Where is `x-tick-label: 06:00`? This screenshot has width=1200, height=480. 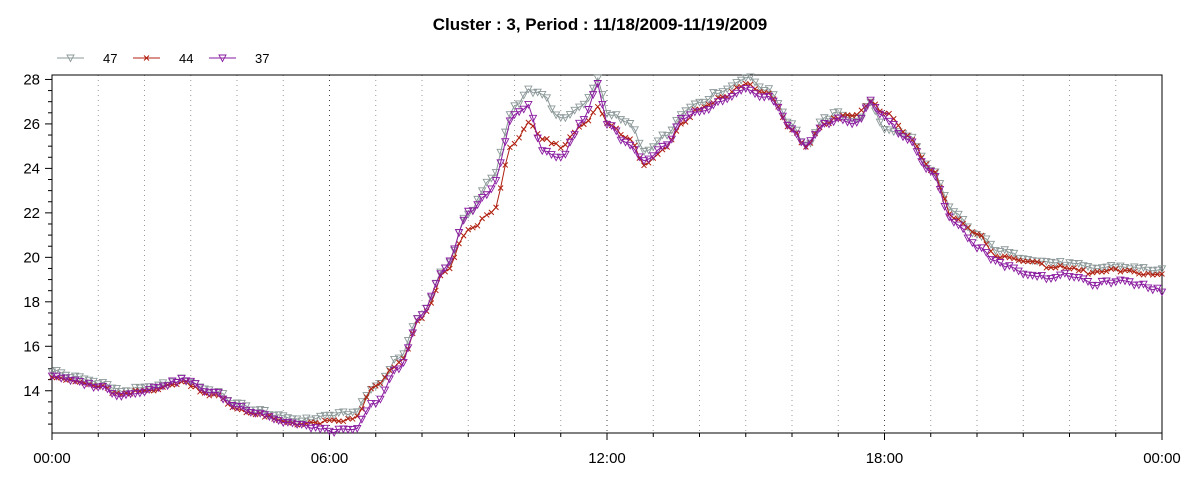
x-tick-label: 06:00 is located at coordinates (330, 458).